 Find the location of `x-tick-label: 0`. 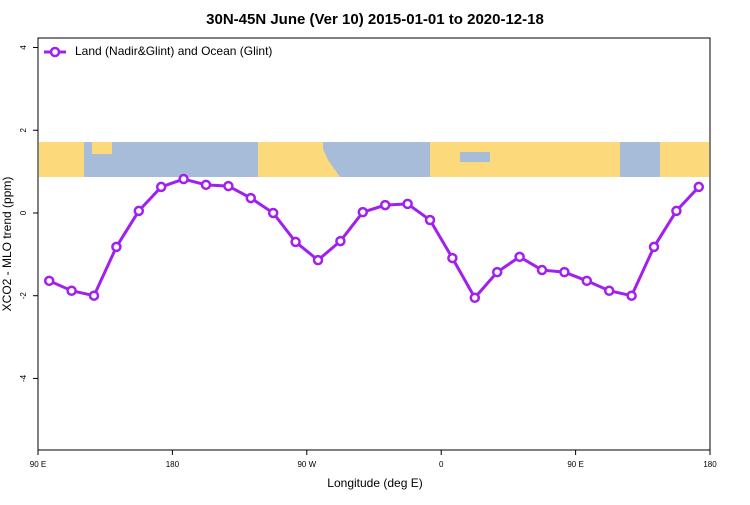

x-tick-label: 0 is located at coordinates (441, 464).